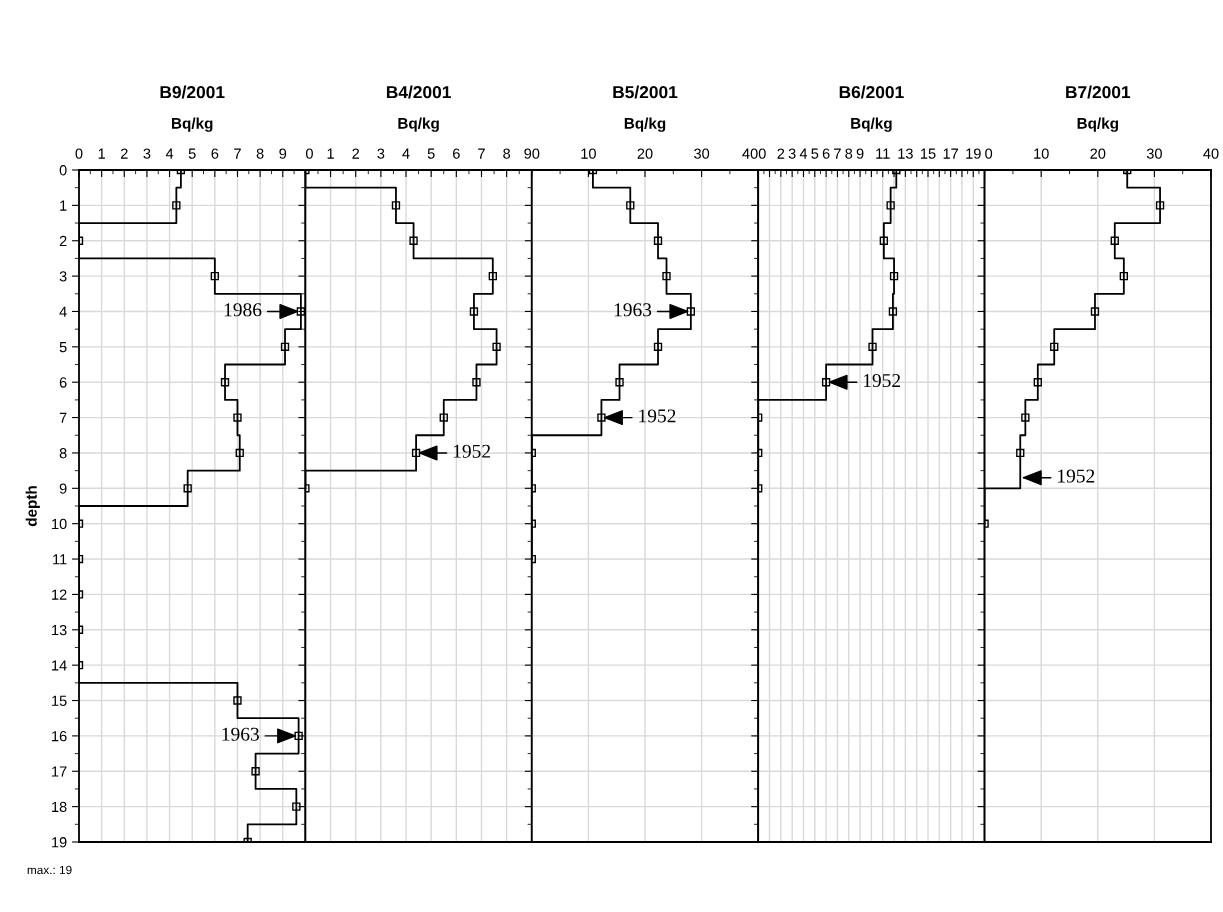 The height and width of the screenshot is (912, 1223). What do you see at coordinates (63, 241) in the screenshot?
I see `y-tick-label: 2` at bounding box center [63, 241].